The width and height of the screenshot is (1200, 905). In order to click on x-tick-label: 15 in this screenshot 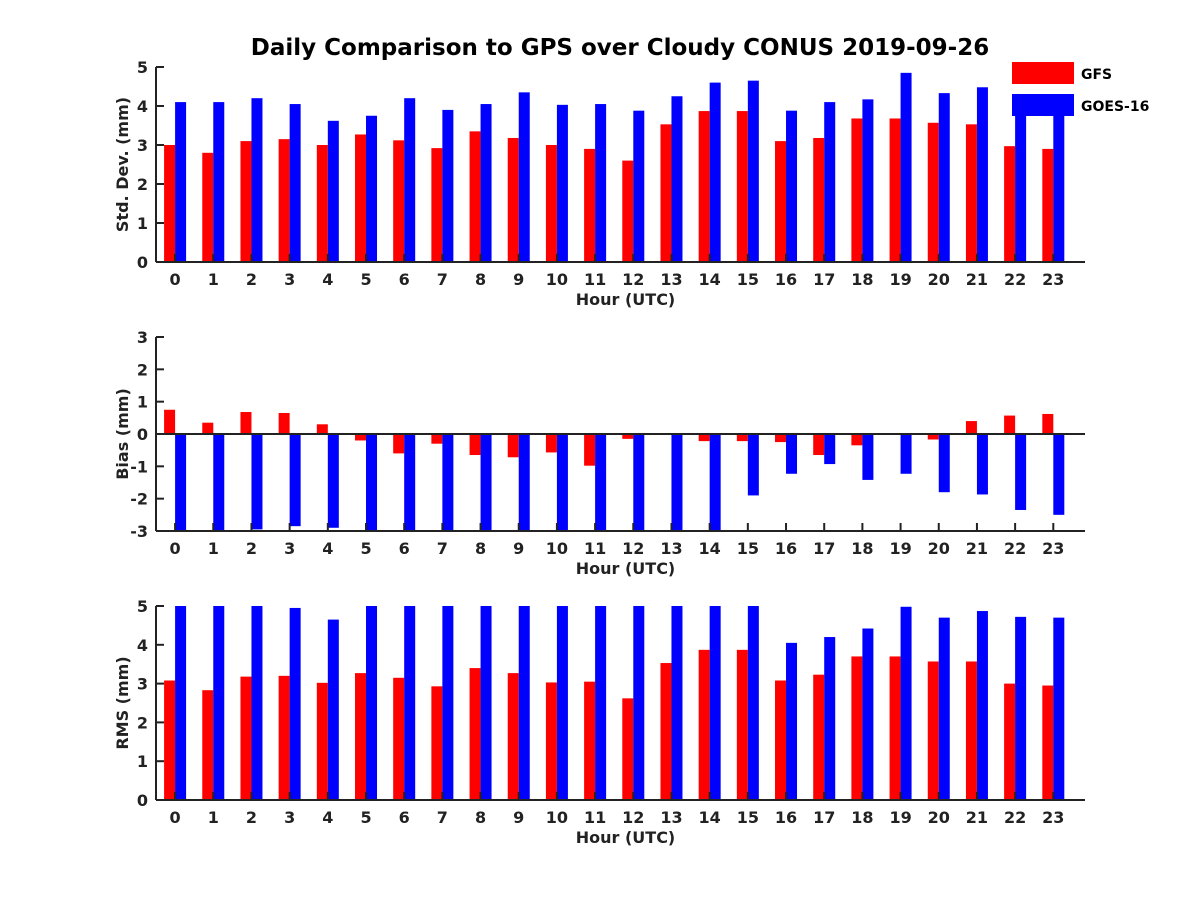, I will do `click(748, 279)`.